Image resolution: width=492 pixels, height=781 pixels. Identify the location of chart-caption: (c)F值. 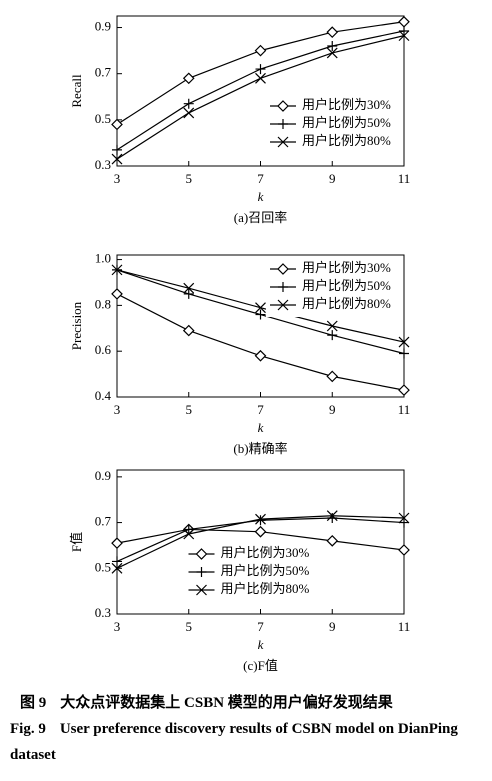
(260, 665).